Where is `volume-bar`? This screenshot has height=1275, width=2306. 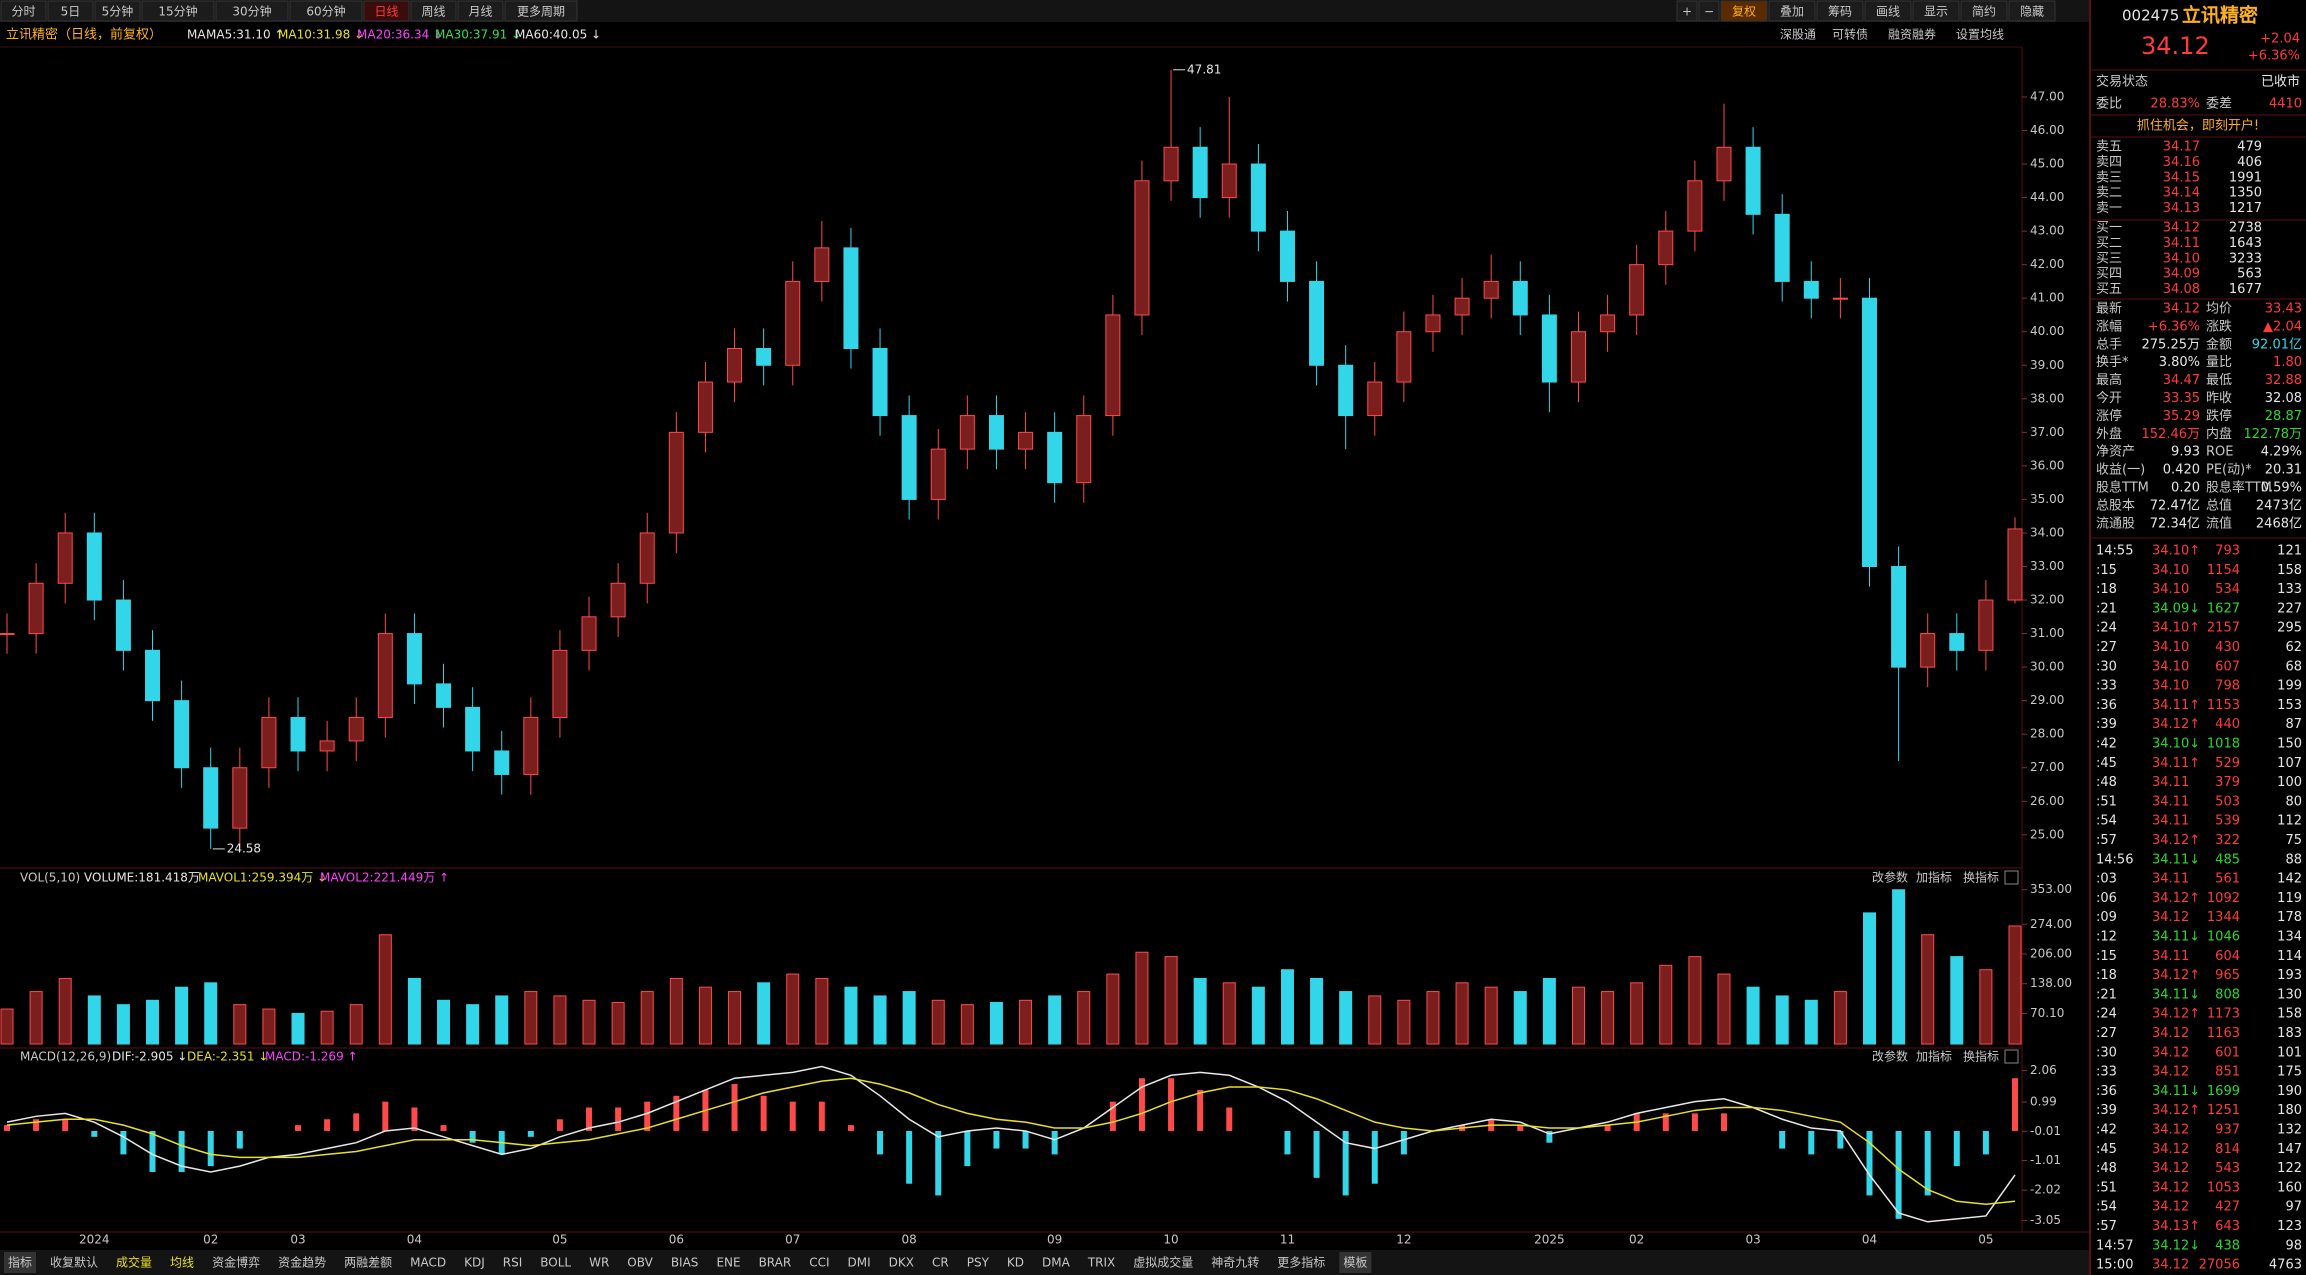
volume-bar is located at coordinates (327, 1027).